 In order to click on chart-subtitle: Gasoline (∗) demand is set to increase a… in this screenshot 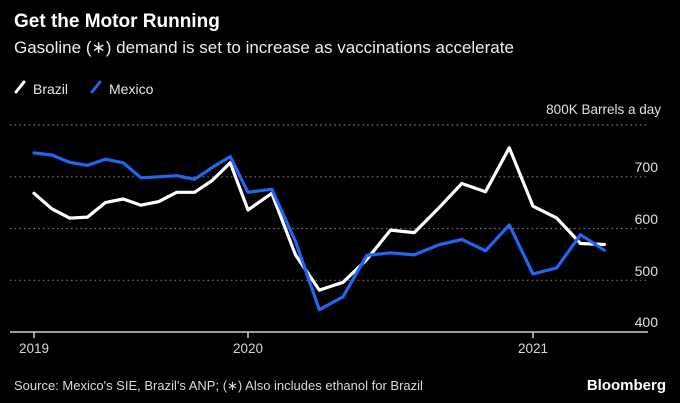, I will do `click(264, 47)`.